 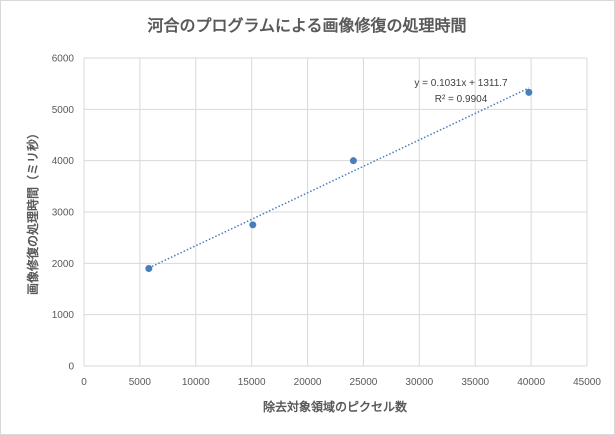 I want to click on chart-title: 河合のプログラムによる画像修復の処理時間, so click(x=306, y=25).